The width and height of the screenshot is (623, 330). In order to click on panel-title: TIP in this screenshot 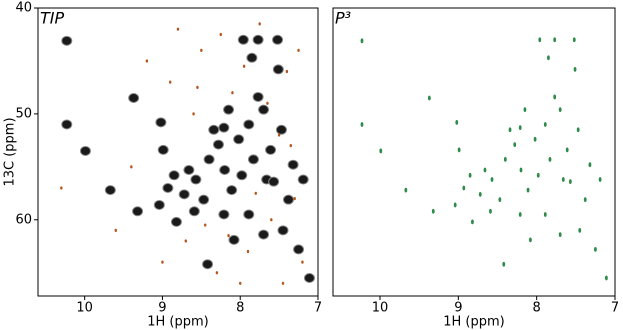, I will do `click(52, 18)`.